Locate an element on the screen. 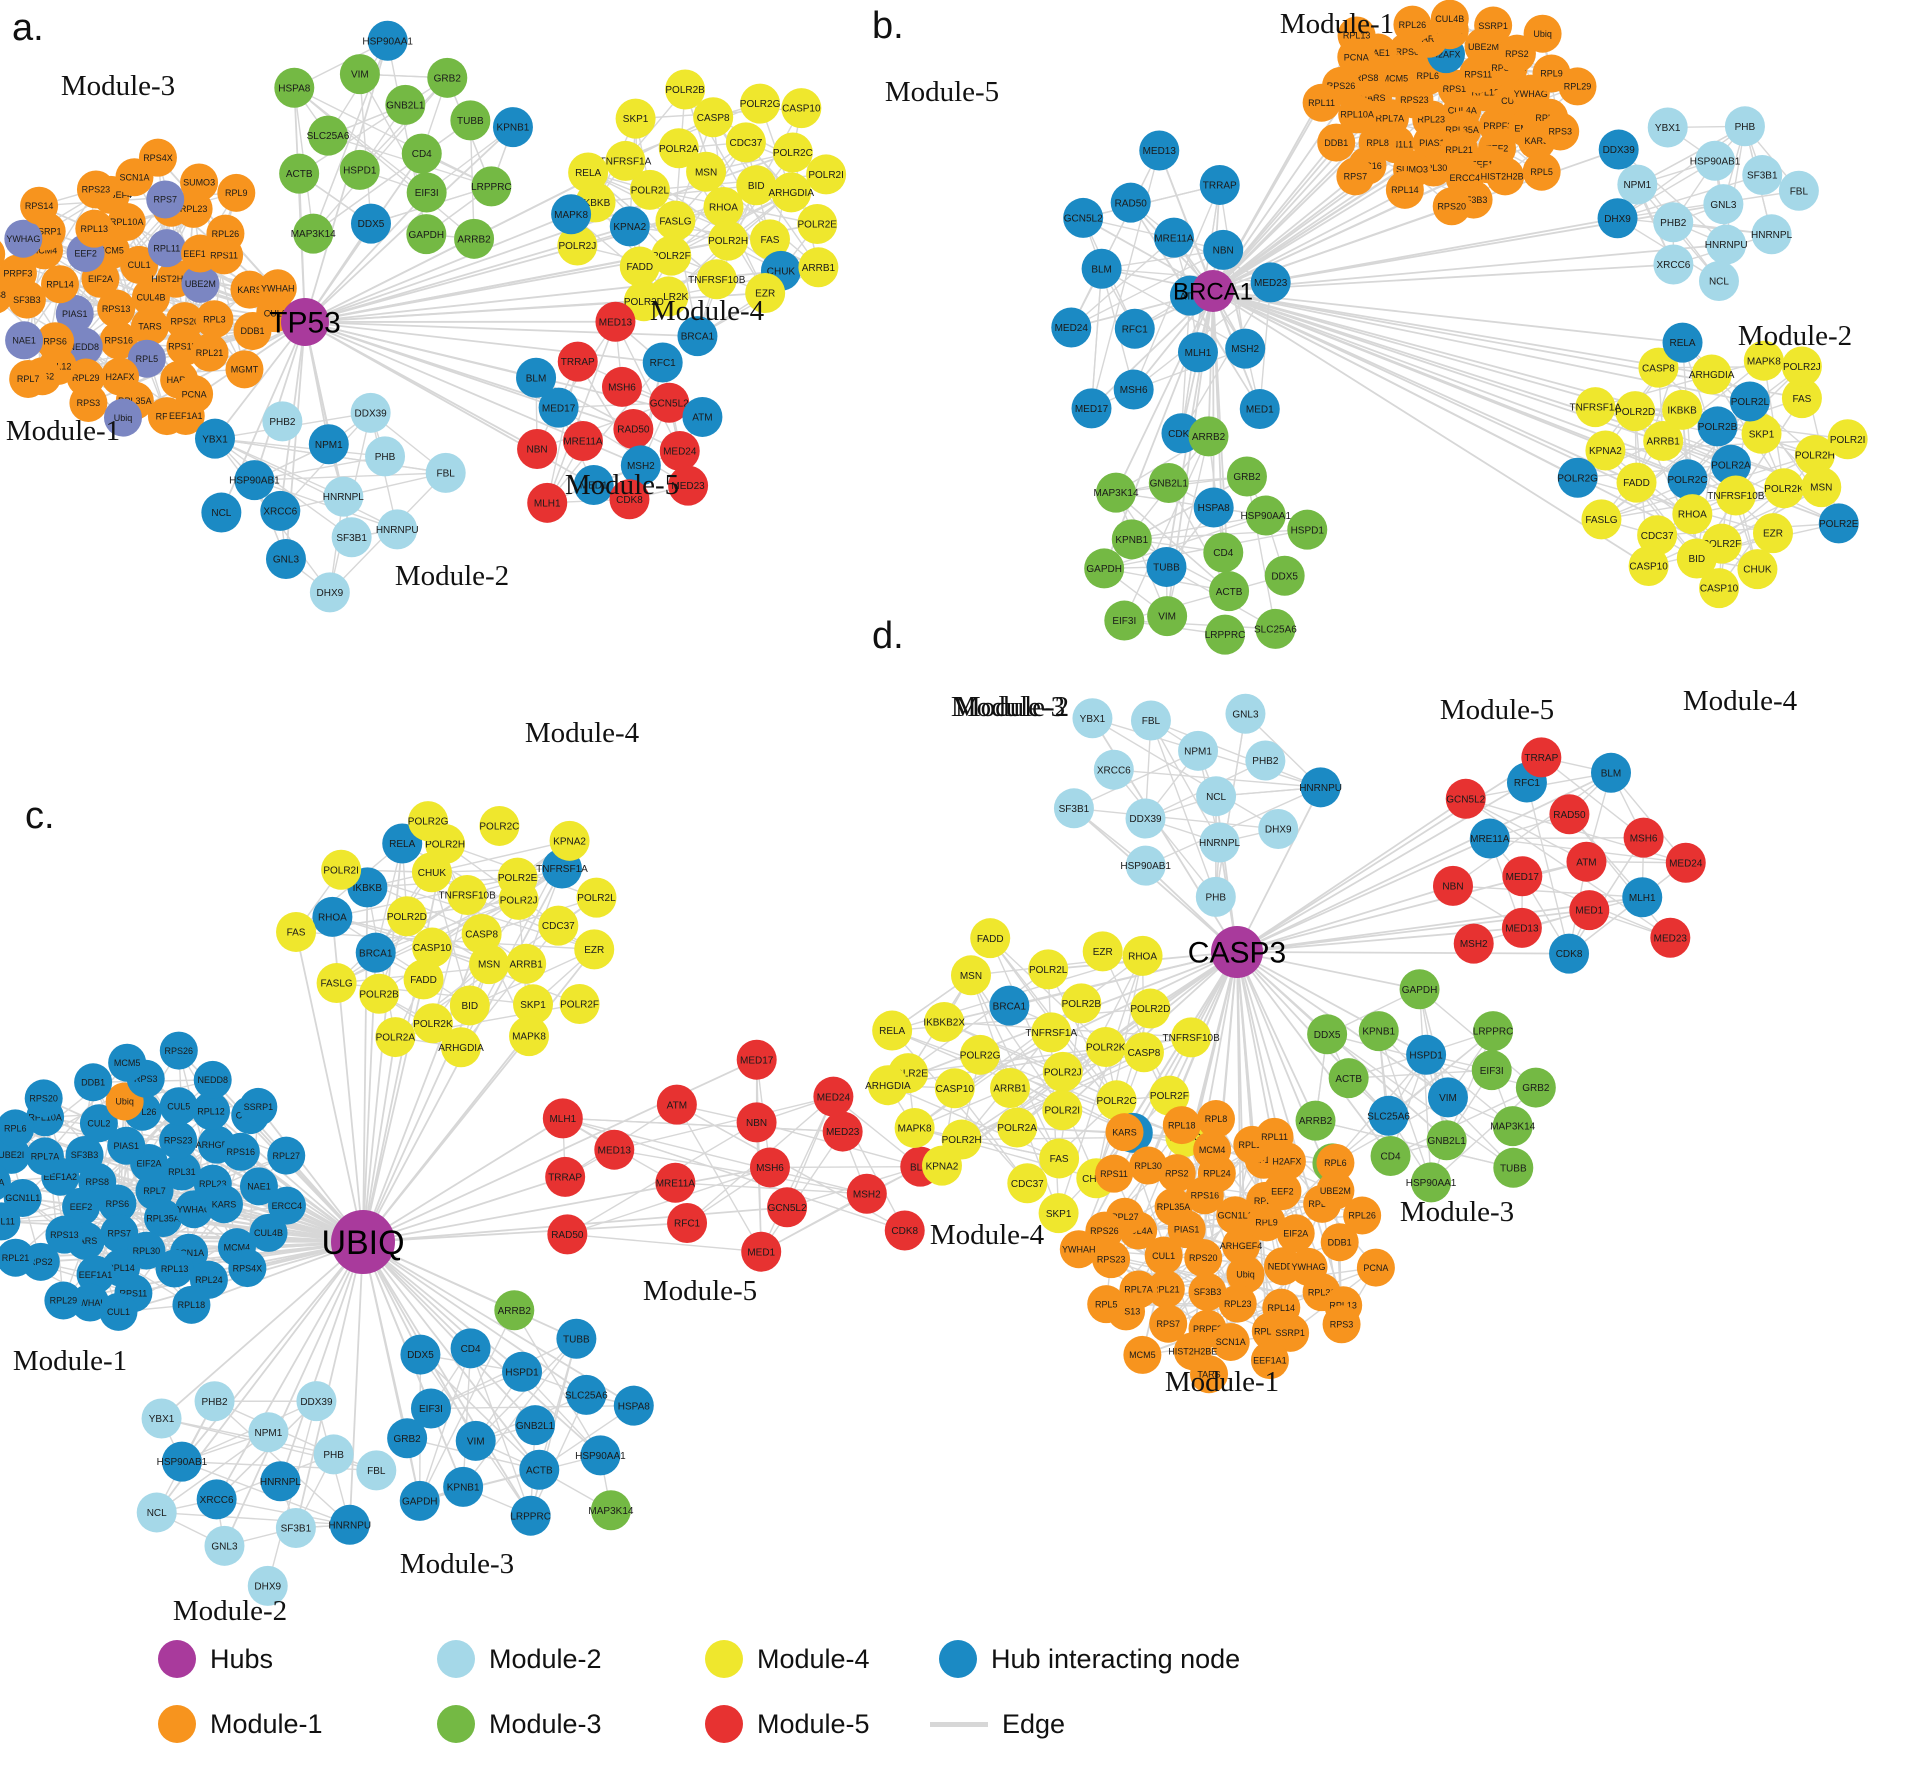 The image size is (1923, 1775). node-KPNB1 is located at coordinates (463, 1486).